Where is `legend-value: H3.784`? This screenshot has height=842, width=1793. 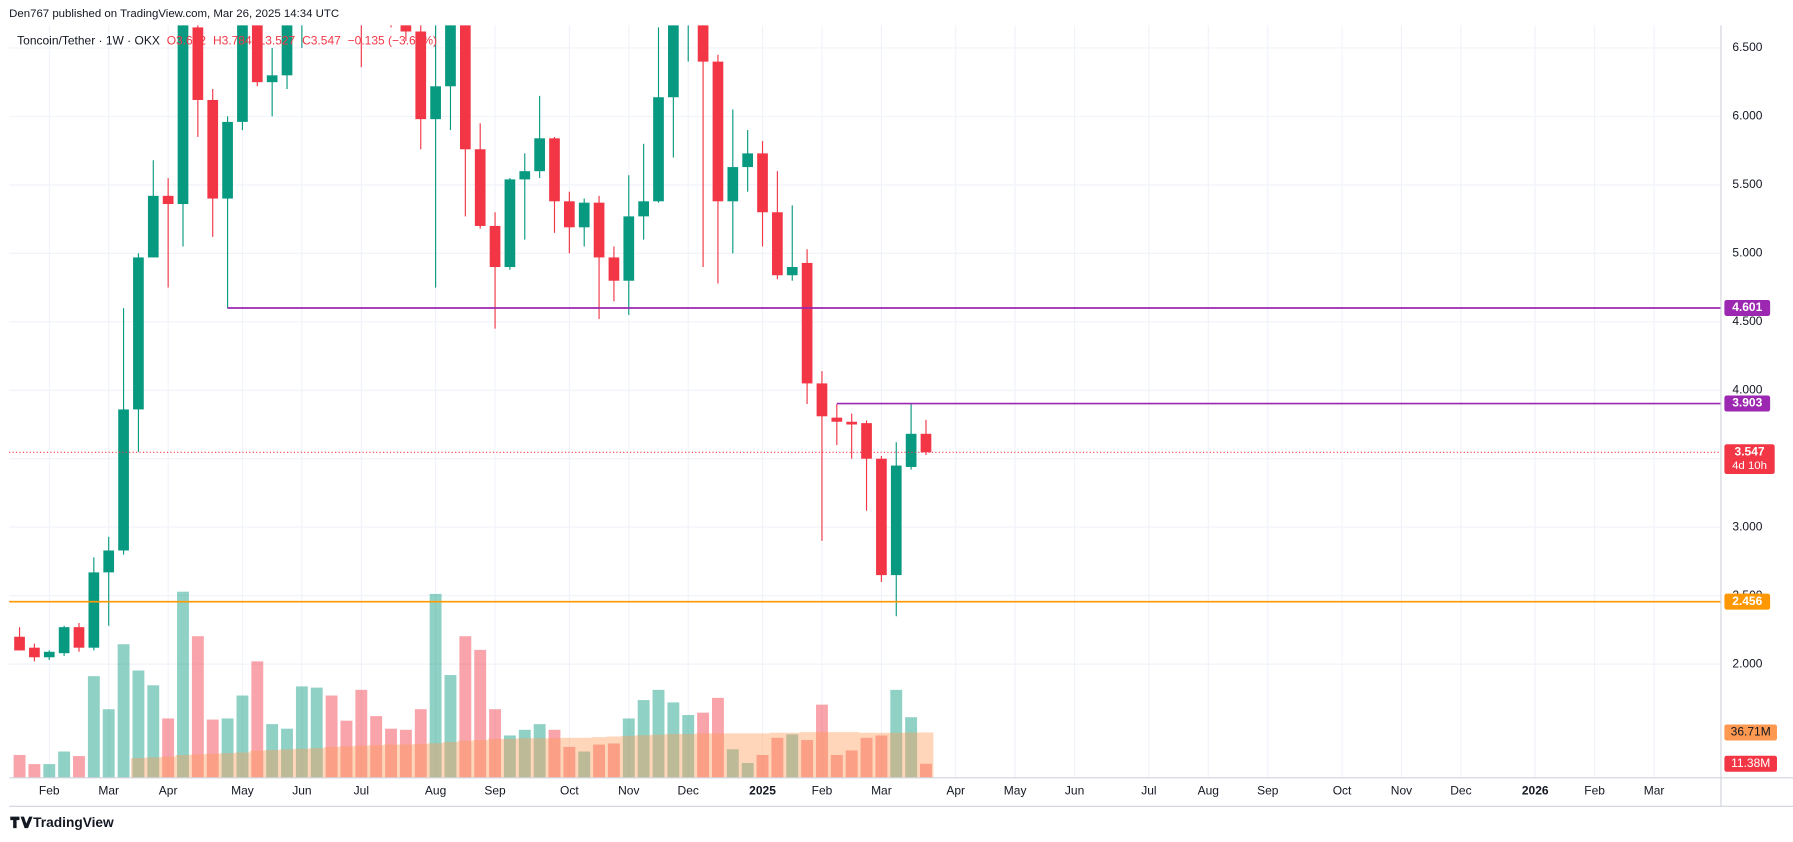
legend-value: H3.784 is located at coordinates (232, 41).